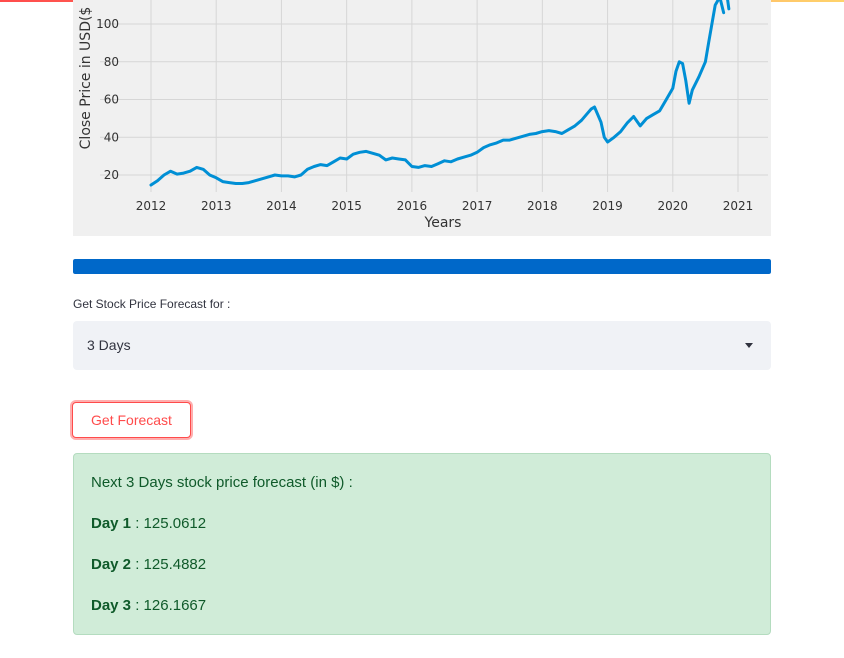 Image resolution: width=844 pixels, height=658 pixels. I want to click on forecast-day-label: Day 1, so click(111, 523).